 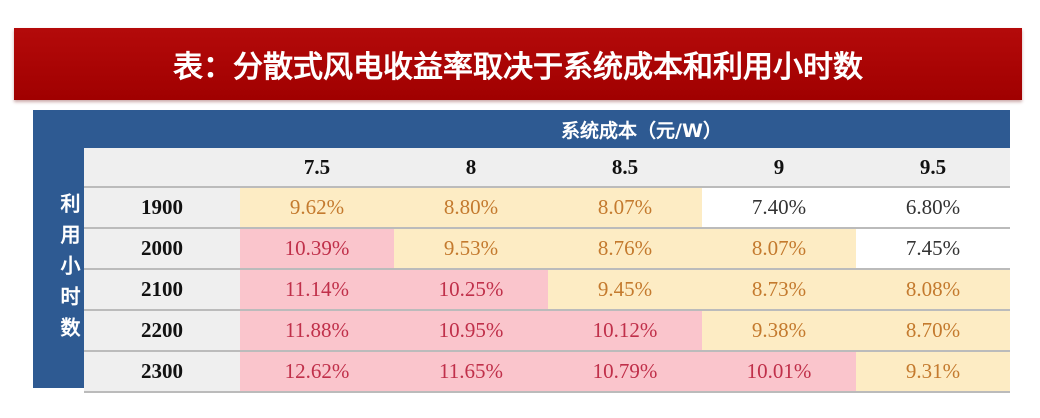 I want to click on table-row: 2000 10.39% 9.53% 8.76% 8.07% 7.45%, so click(x=547, y=249).